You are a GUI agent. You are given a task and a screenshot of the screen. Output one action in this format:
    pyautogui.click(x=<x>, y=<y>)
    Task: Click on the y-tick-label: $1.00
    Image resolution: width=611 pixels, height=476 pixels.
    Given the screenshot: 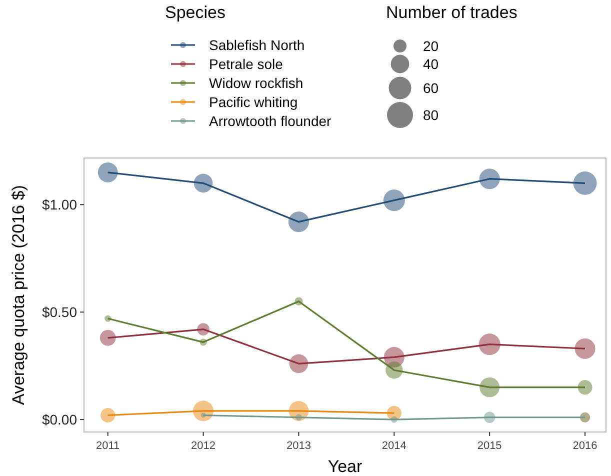 What is the action you would take?
    pyautogui.click(x=60, y=204)
    